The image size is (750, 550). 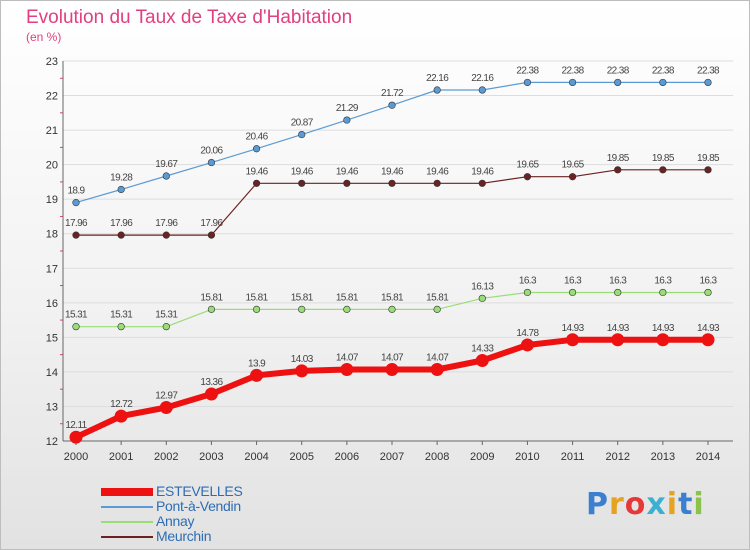 What do you see at coordinates (52, 131) in the screenshot?
I see `y-tick-label: 21` at bounding box center [52, 131].